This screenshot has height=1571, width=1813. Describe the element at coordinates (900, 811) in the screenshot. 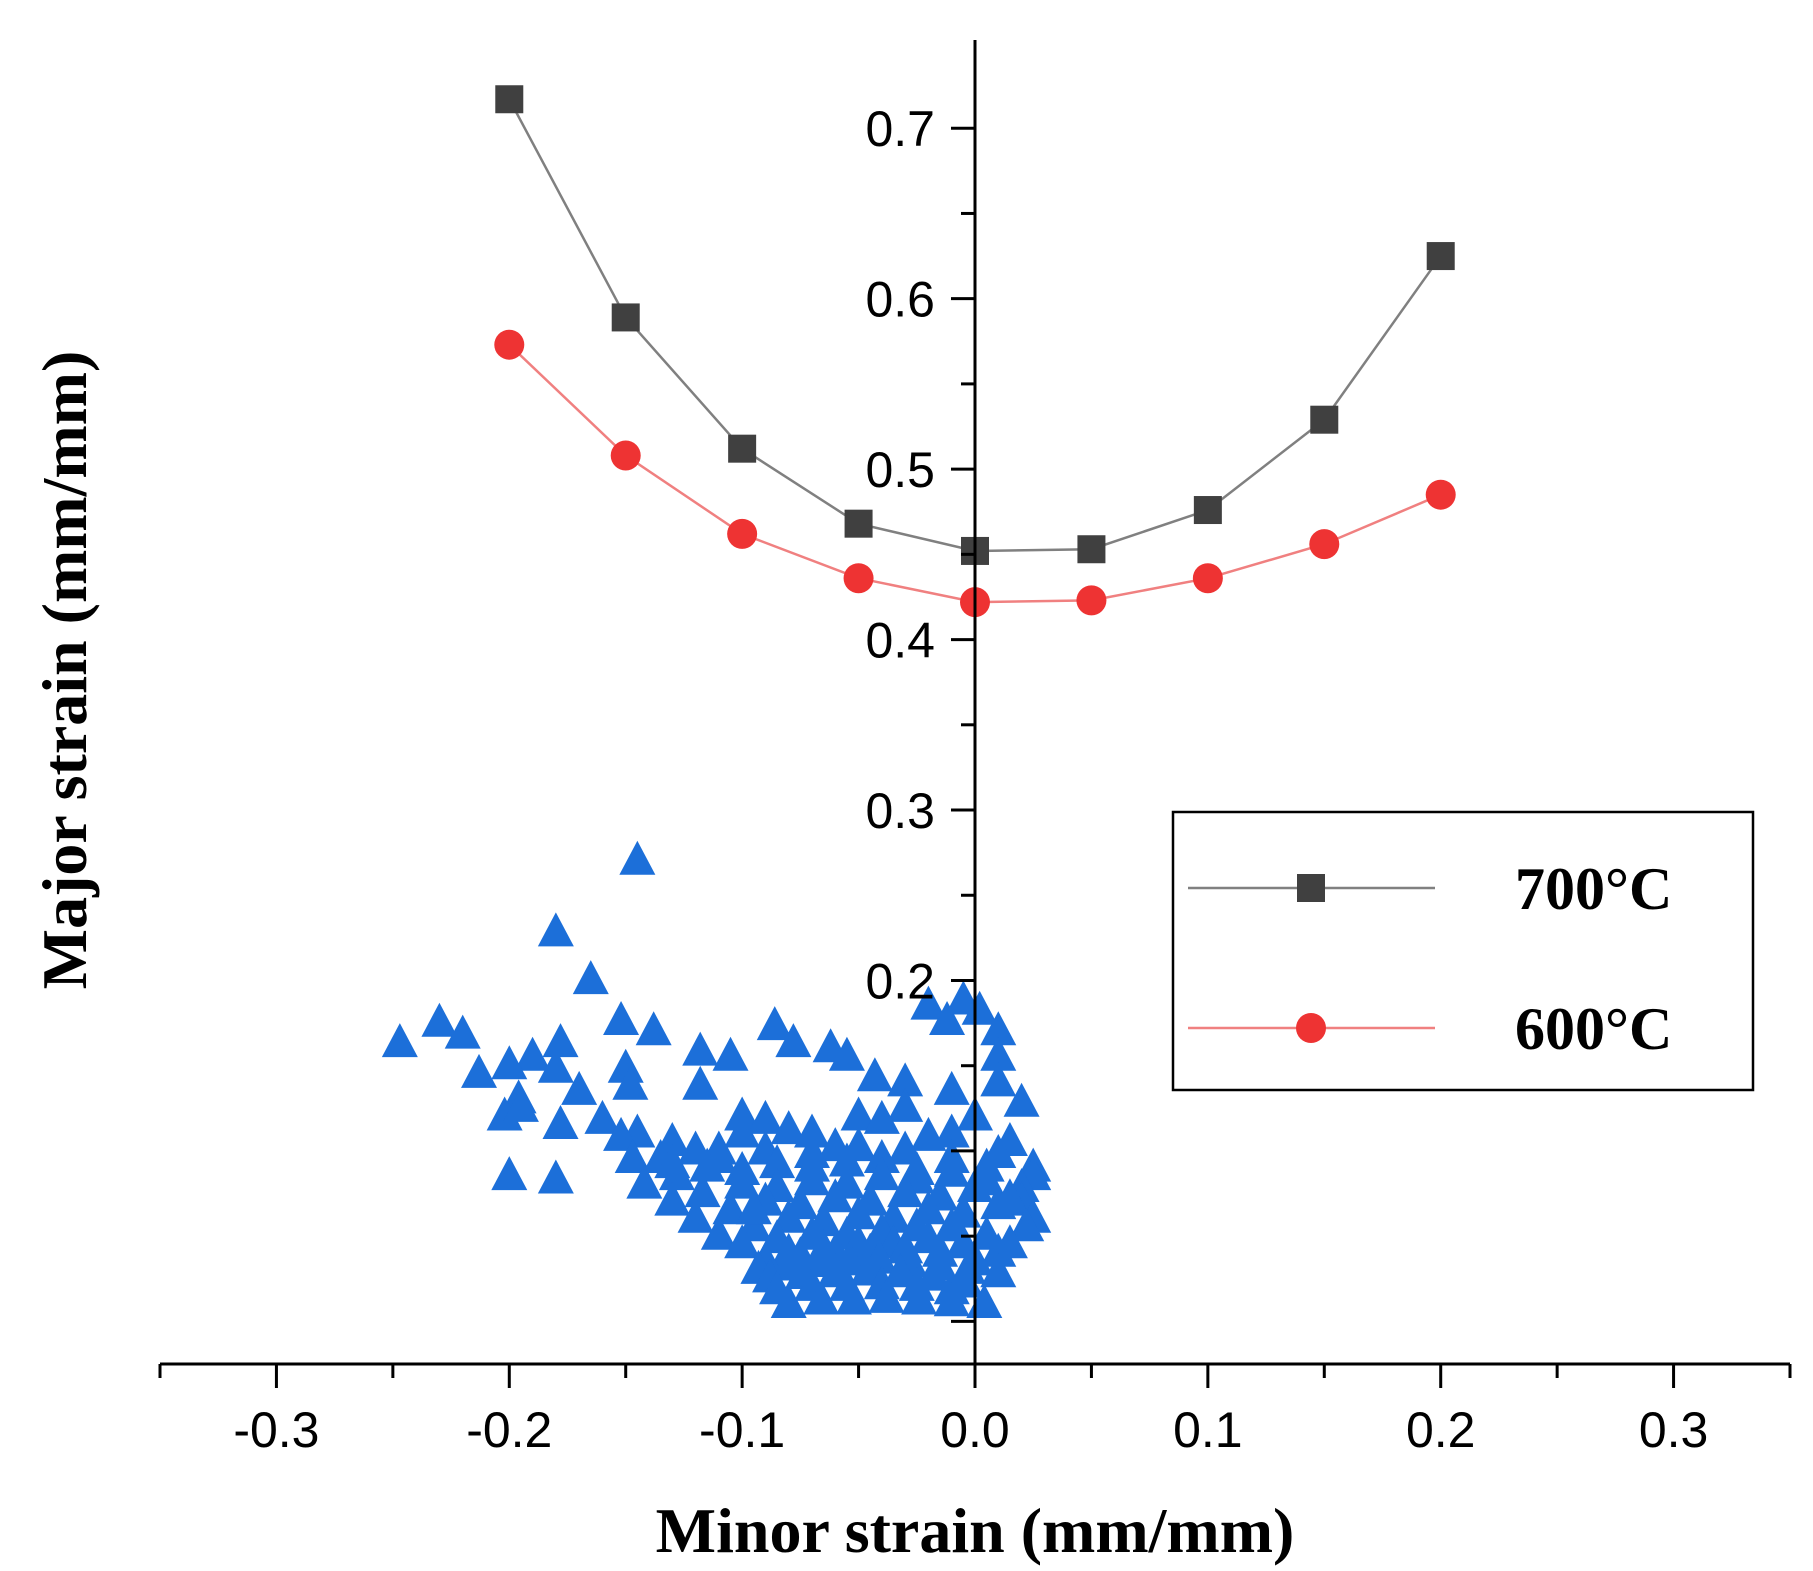

I see `y-tick-label: 0.3` at that location.